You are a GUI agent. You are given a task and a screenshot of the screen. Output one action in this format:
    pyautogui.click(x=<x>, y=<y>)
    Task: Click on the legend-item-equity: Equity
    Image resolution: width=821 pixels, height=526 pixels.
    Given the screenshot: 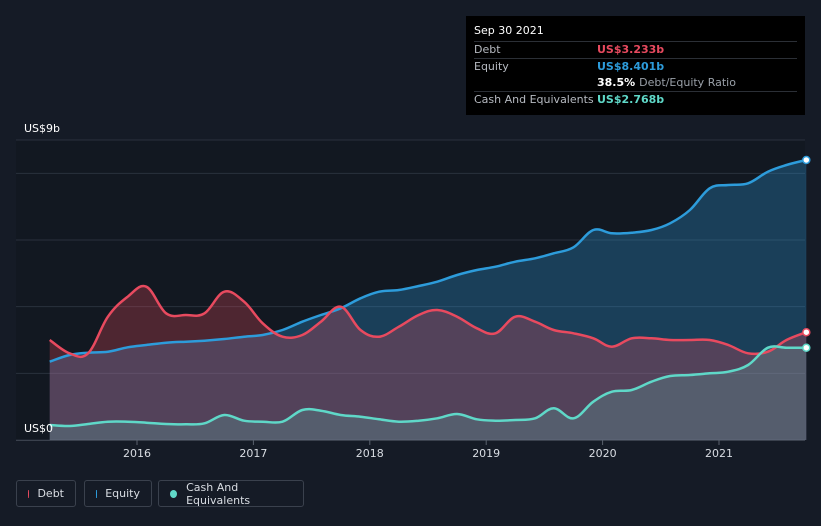 What is the action you would take?
    pyautogui.click(x=118, y=493)
    